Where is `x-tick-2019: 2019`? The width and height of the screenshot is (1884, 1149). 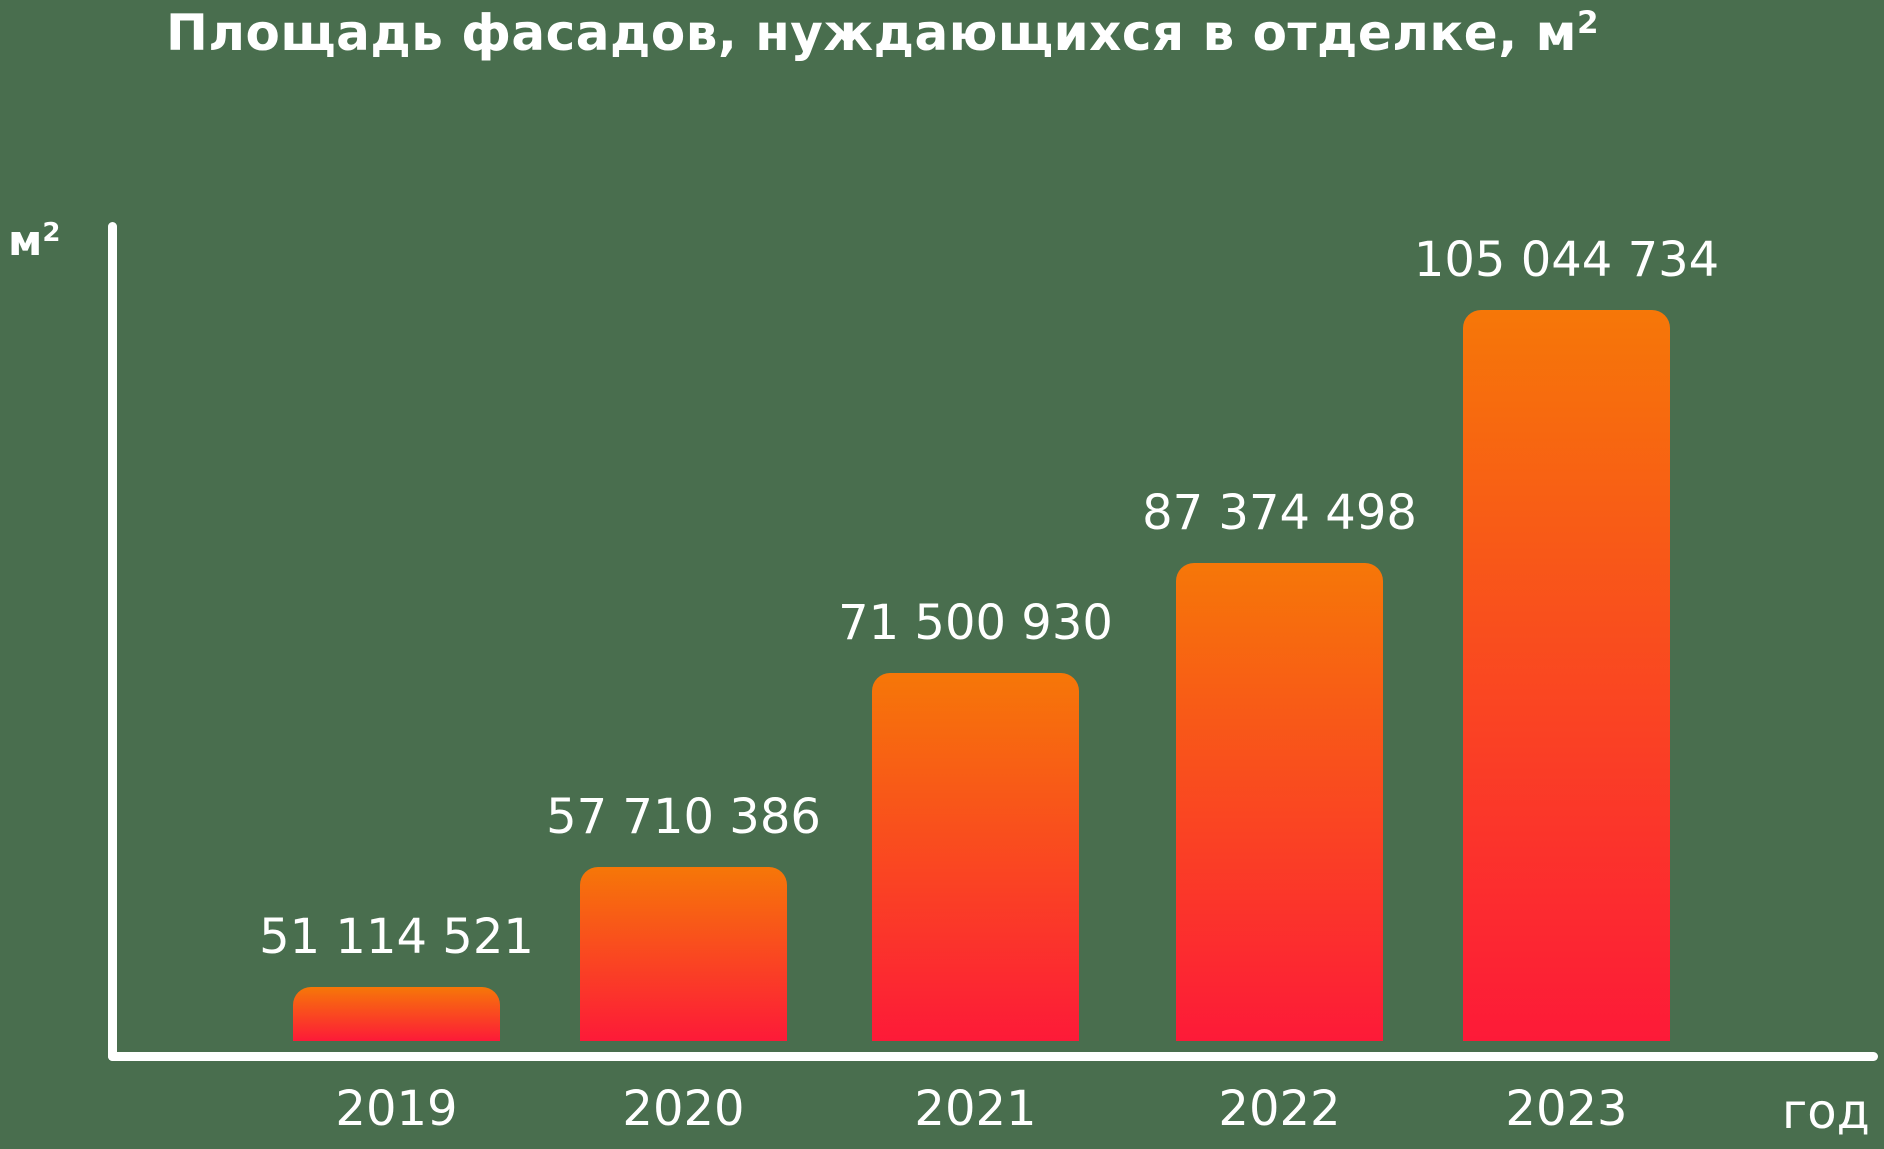 x-tick-2019: 2019 is located at coordinates (396, 1109).